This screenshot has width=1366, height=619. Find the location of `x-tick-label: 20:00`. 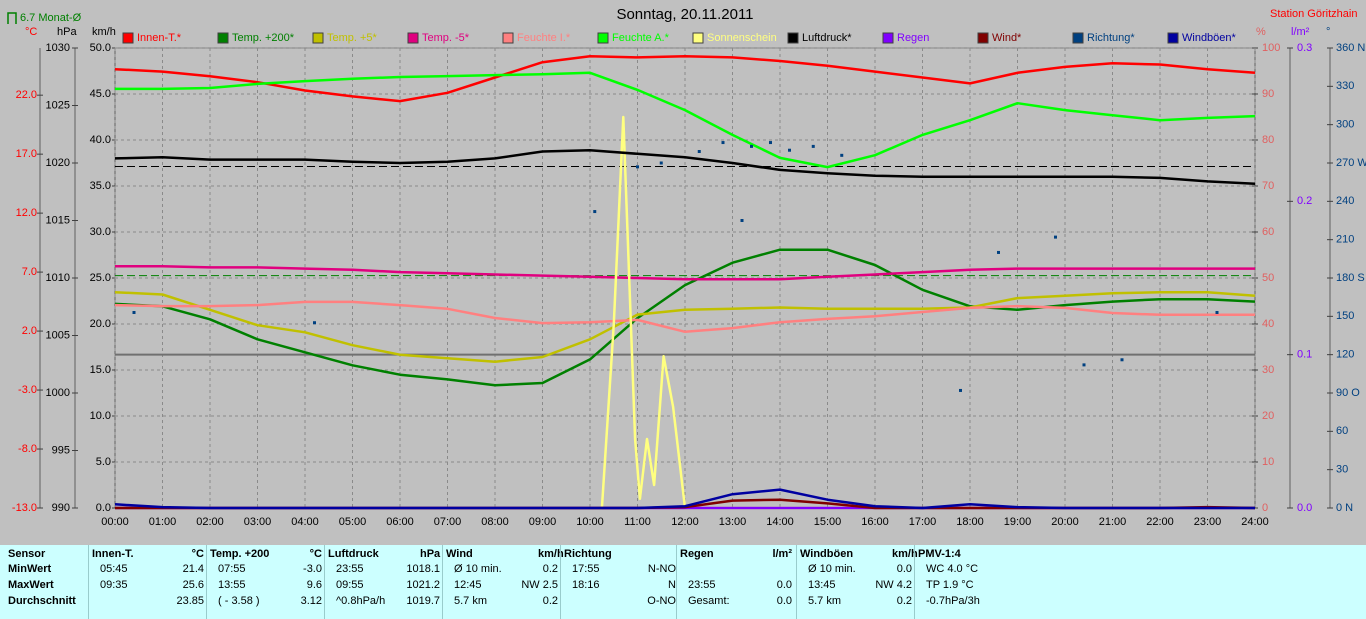

x-tick-label: 20:00 is located at coordinates (1065, 522).